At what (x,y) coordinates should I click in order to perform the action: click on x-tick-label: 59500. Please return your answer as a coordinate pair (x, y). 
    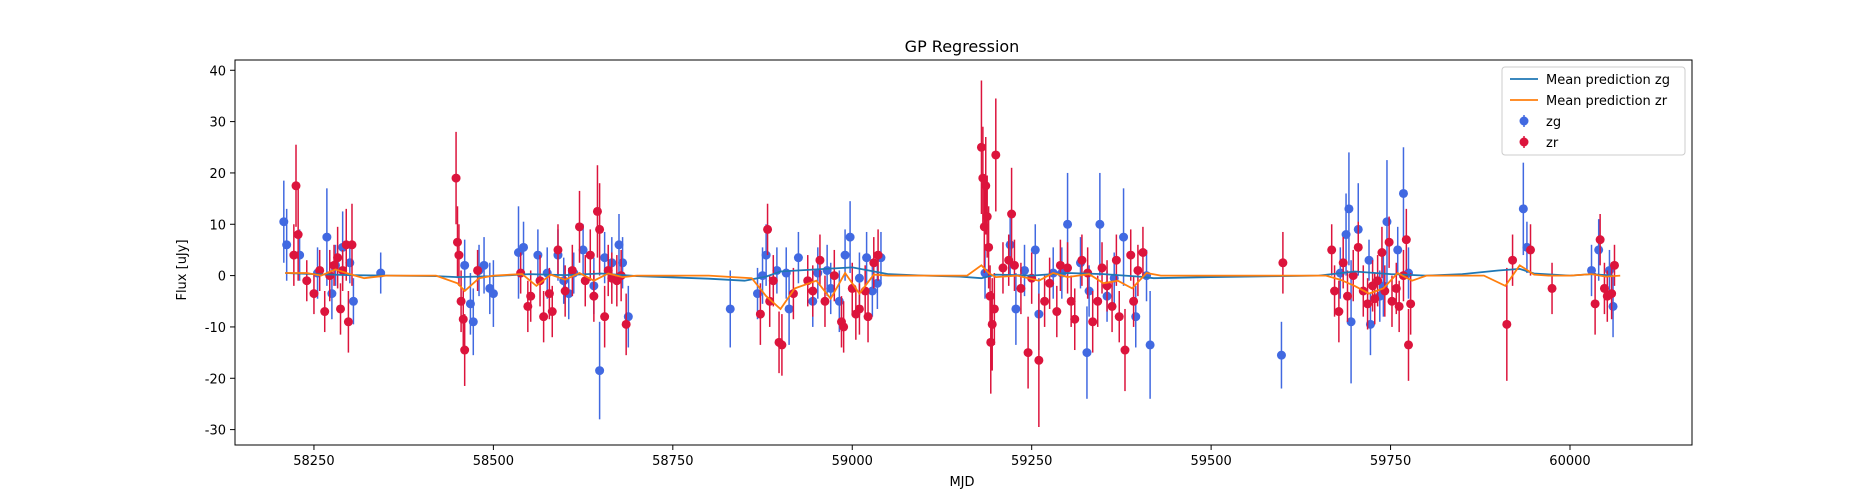
    Looking at the image, I should click on (1210, 461).